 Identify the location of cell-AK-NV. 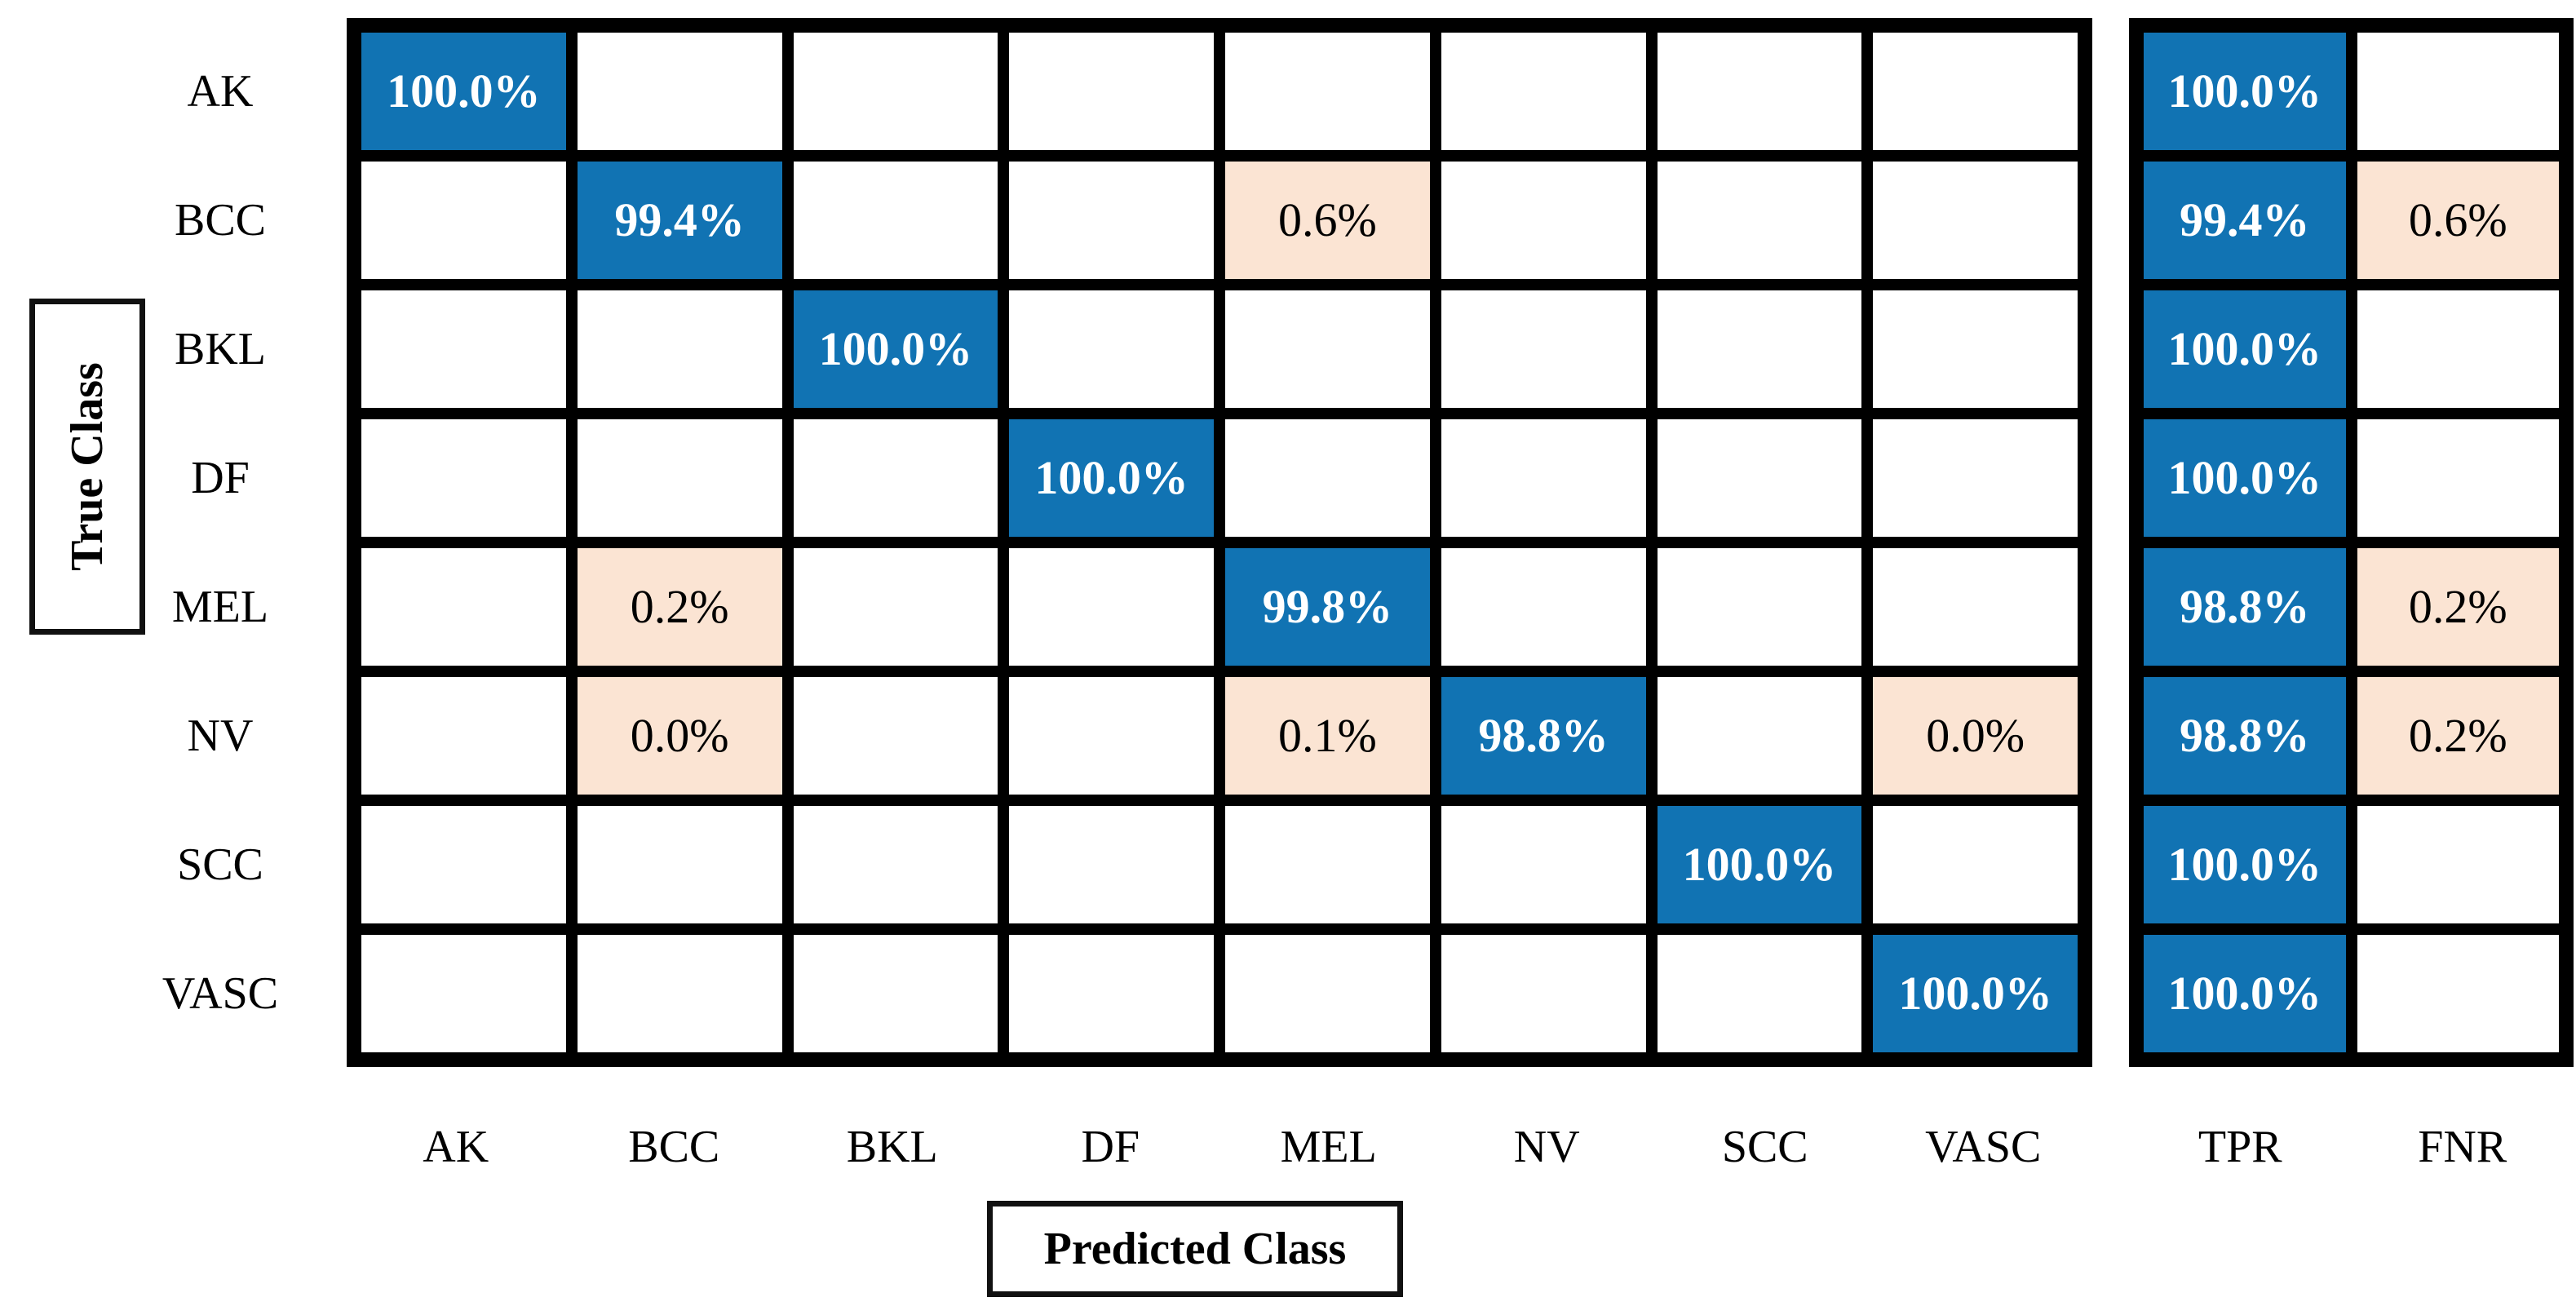
(1543, 91).